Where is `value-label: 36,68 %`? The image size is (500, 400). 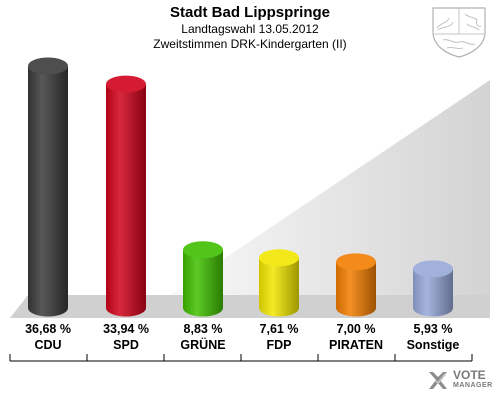 value-label: 36,68 % is located at coordinates (48, 329).